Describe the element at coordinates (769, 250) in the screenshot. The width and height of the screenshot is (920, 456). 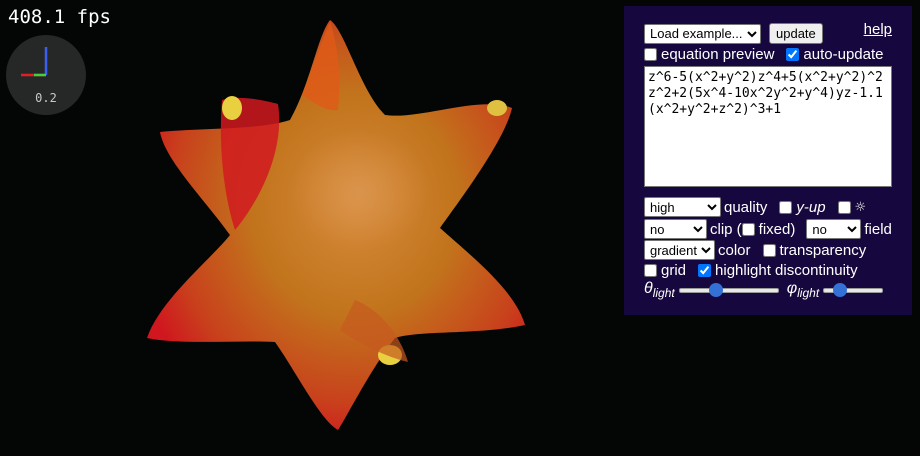
I see `transparency-checkbox` at that location.